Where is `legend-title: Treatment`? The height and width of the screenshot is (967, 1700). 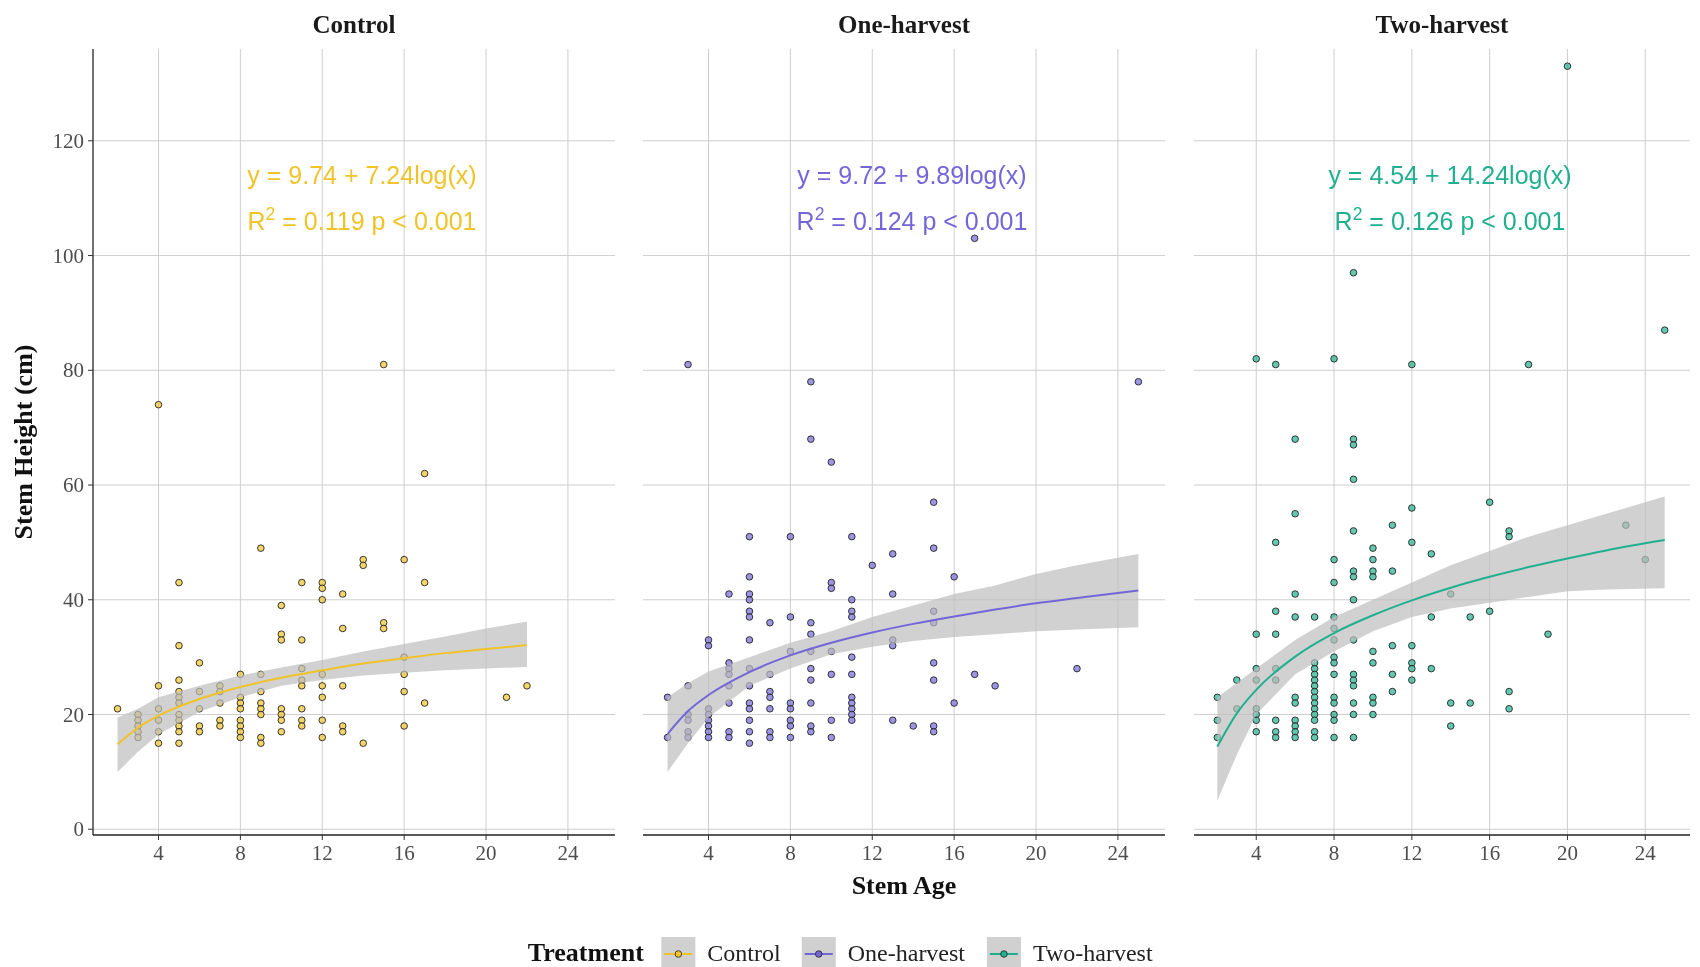
legend-title: Treatment is located at coordinates (586, 952).